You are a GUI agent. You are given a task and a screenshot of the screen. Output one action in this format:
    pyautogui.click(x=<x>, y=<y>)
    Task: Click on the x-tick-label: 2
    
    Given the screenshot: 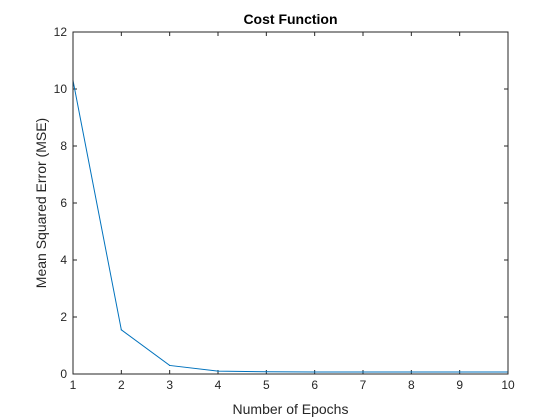 What is the action you would take?
    pyautogui.click(x=121, y=385)
    